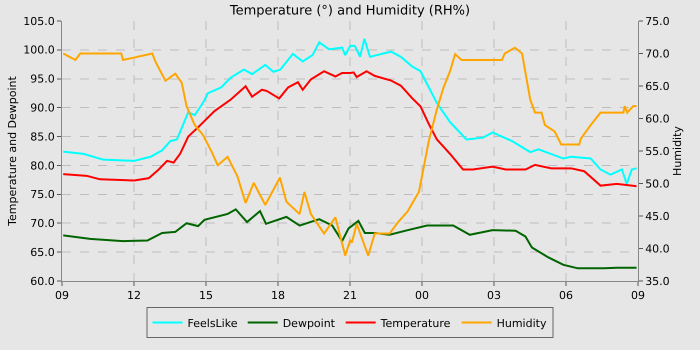  What do you see at coordinates (657, 249) in the screenshot?
I see `y2-tick-label: 40.0` at bounding box center [657, 249].